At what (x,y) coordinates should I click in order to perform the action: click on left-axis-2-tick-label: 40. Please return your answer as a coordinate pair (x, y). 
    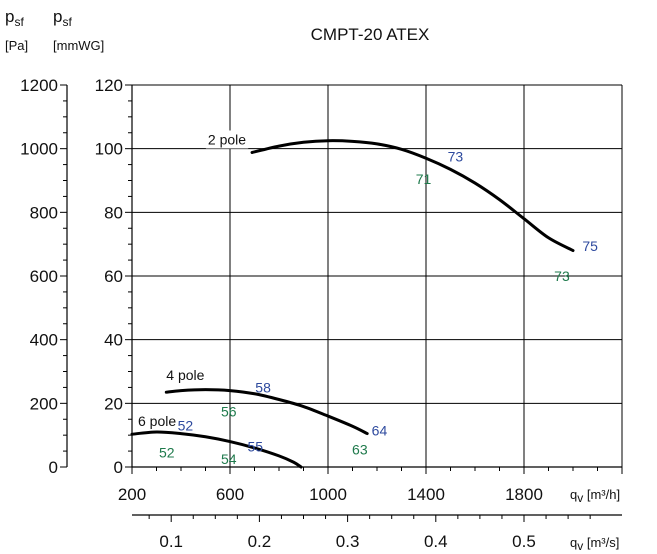
    Looking at the image, I should click on (113, 340).